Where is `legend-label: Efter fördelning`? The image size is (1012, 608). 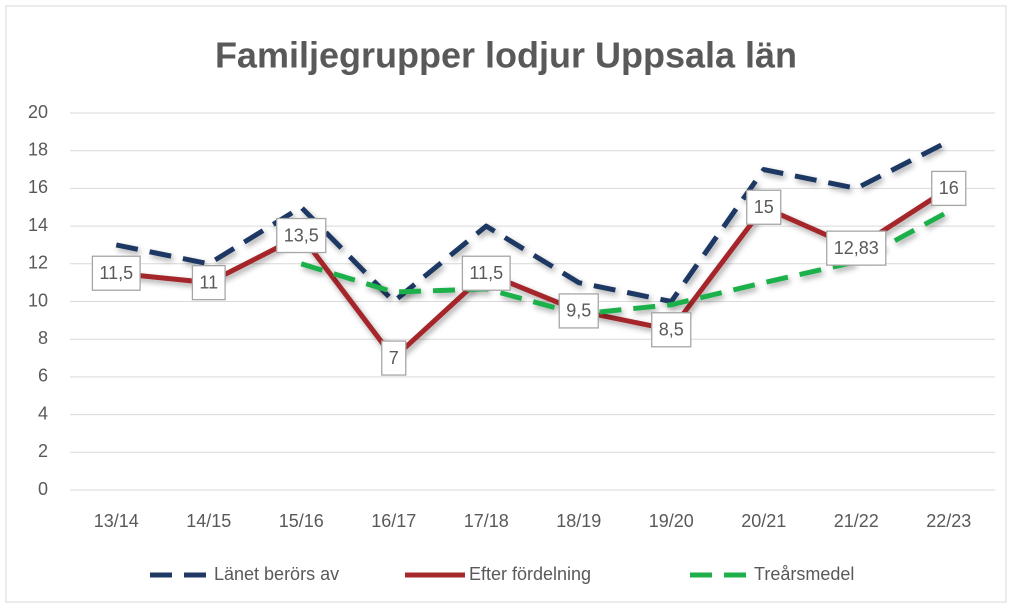 legend-label: Efter fördelning is located at coordinates (530, 574).